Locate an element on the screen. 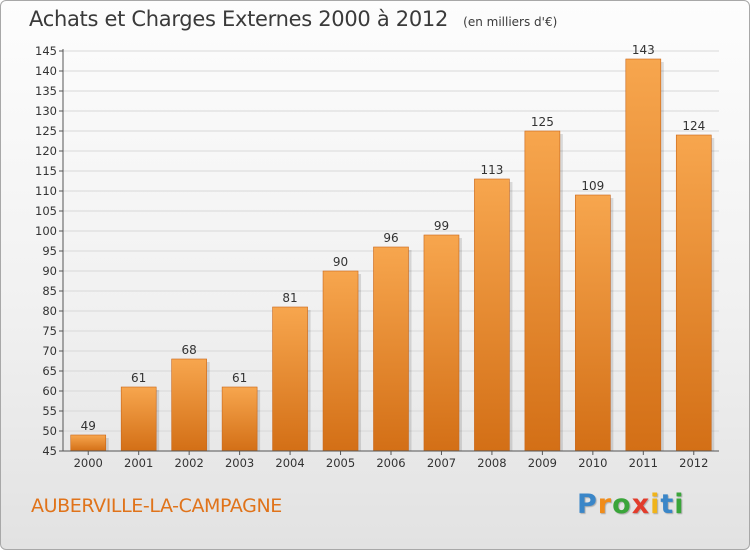  data-label: 96 is located at coordinates (390, 238).